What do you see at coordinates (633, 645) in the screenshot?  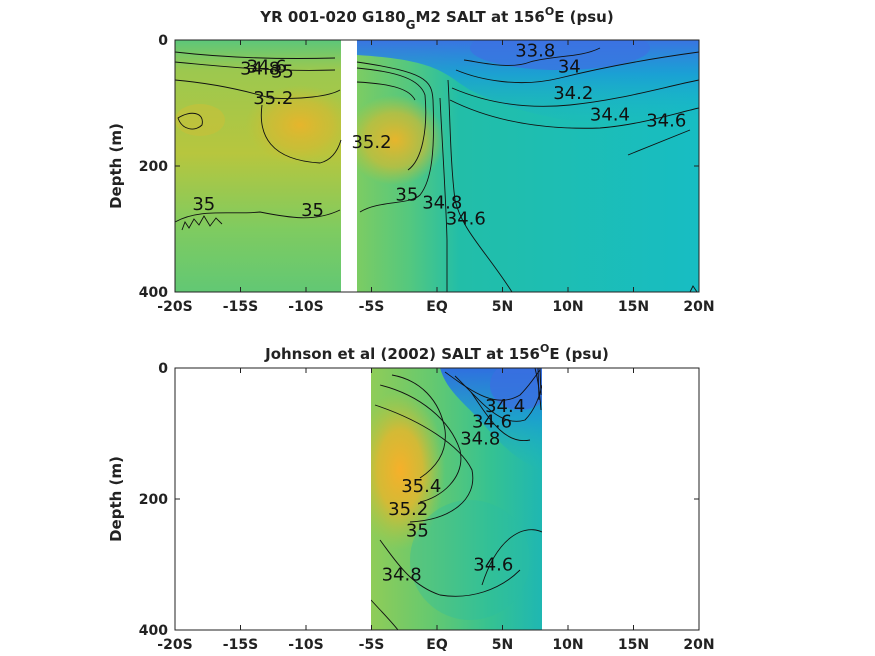 I see `bottom-x-tick-label: 15N` at bounding box center [633, 645].